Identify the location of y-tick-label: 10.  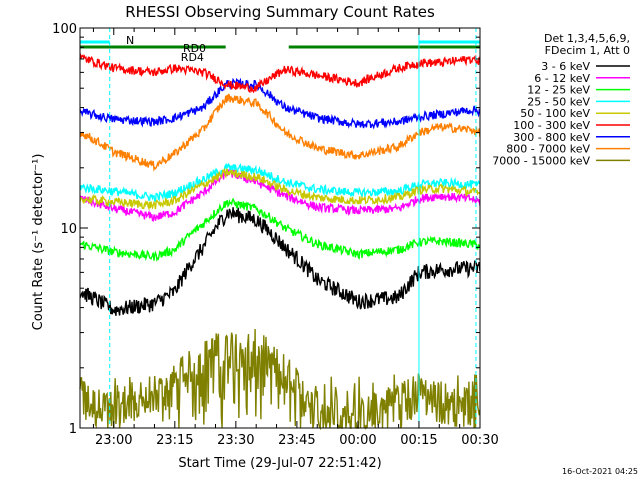
(68, 229).